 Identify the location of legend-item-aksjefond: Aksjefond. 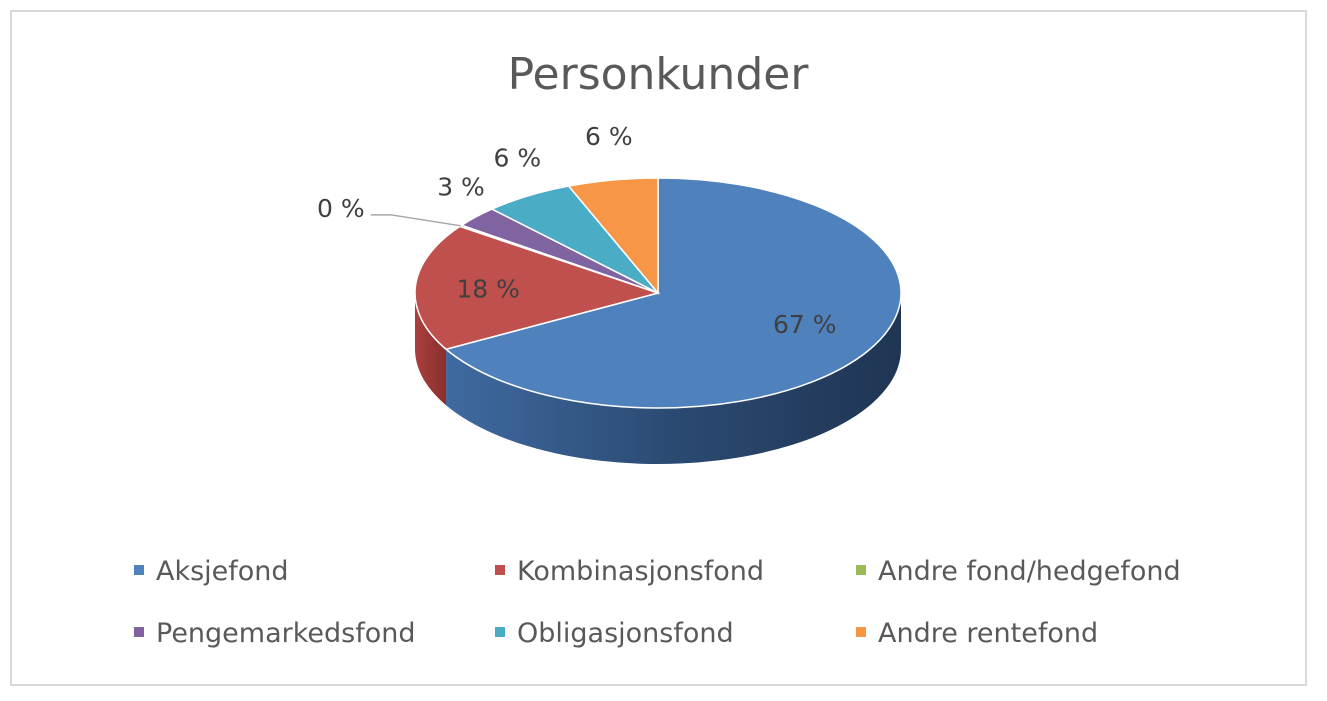
(211, 571).